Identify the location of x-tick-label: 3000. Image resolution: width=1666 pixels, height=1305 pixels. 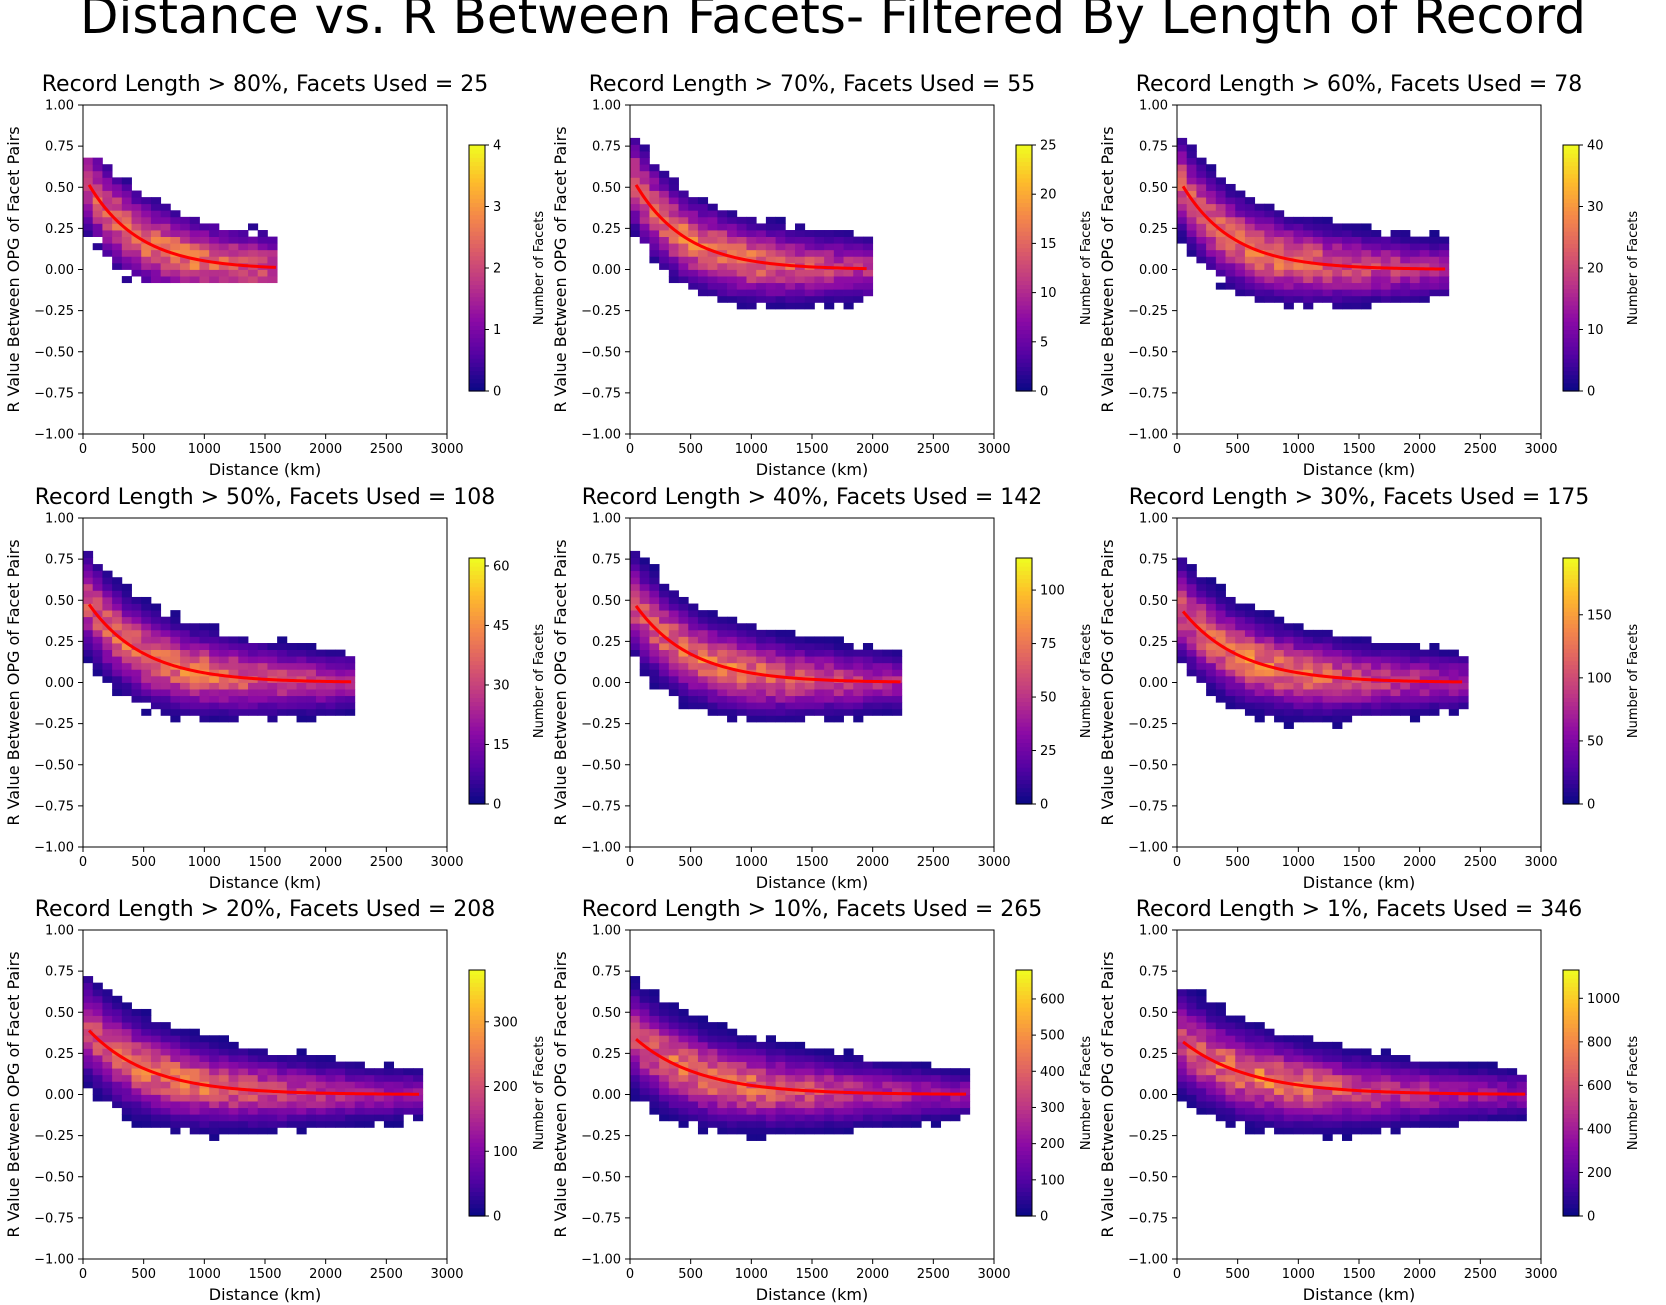
(993, 862).